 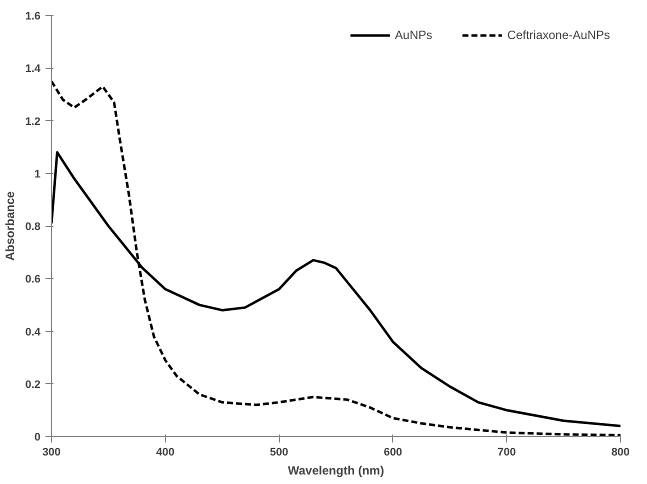 What do you see at coordinates (393, 452) in the screenshot?
I see `x-tick-label: 600` at bounding box center [393, 452].